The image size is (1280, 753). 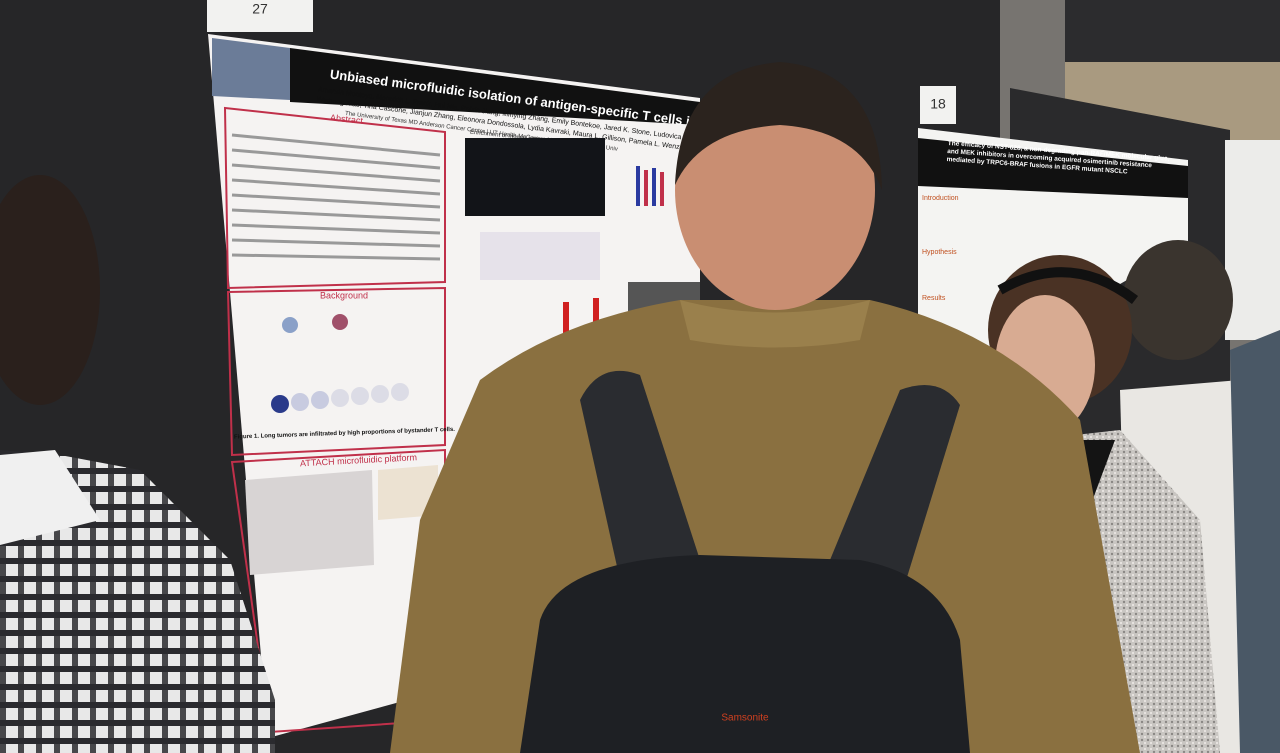 What do you see at coordinates (745, 718) in the screenshot?
I see `backpack-brand: Samsonite` at bounding box center [745, 718].